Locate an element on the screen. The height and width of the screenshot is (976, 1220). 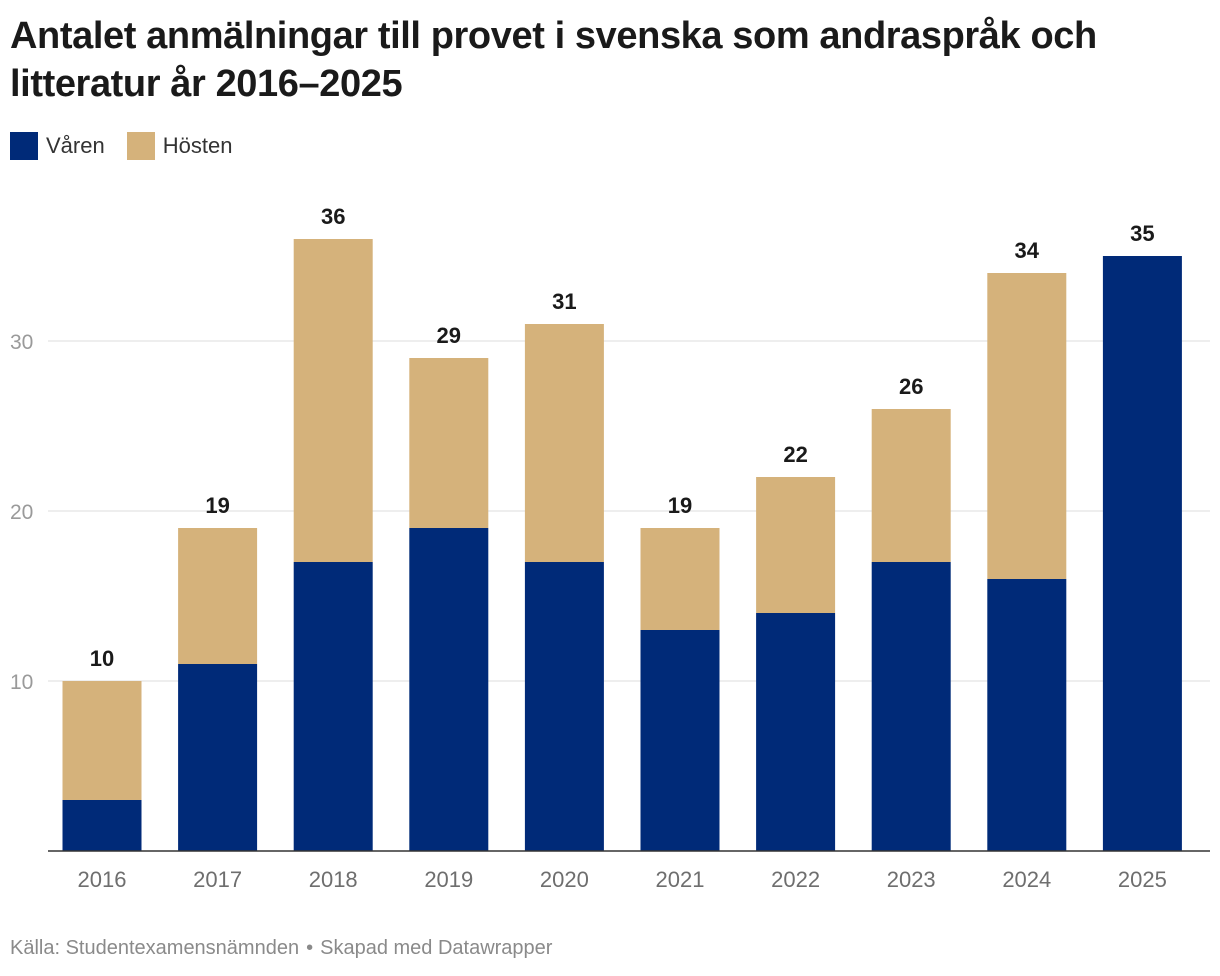
bar-2024-varen is located at coordinates (1027, 715).